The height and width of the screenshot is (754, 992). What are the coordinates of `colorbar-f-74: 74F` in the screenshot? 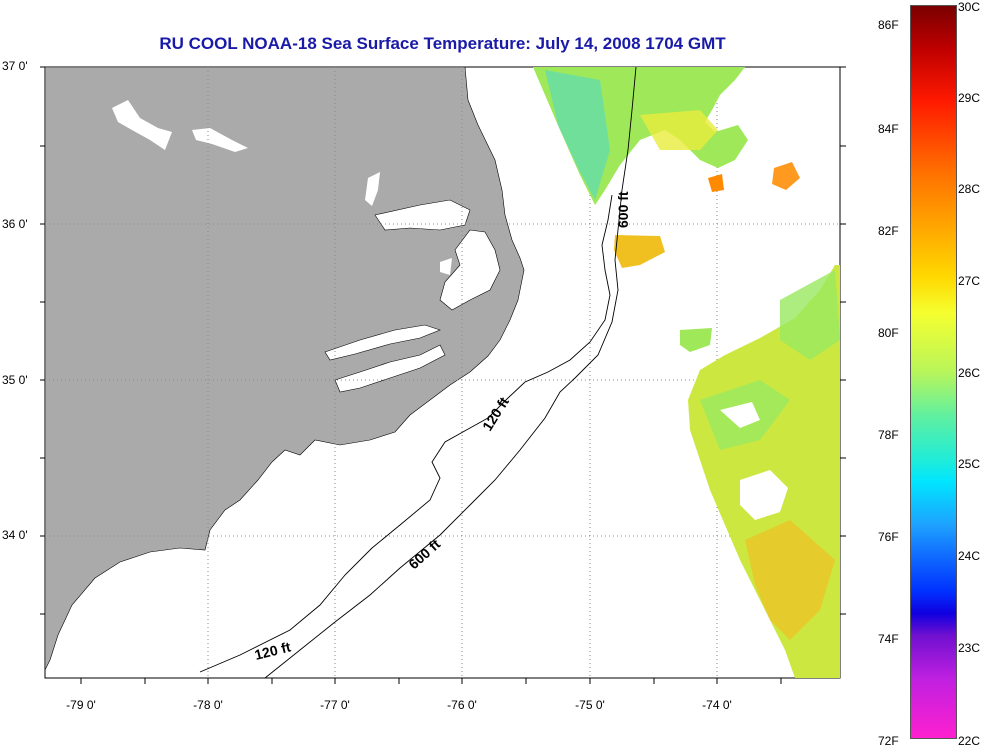 It's located at (888, 639).